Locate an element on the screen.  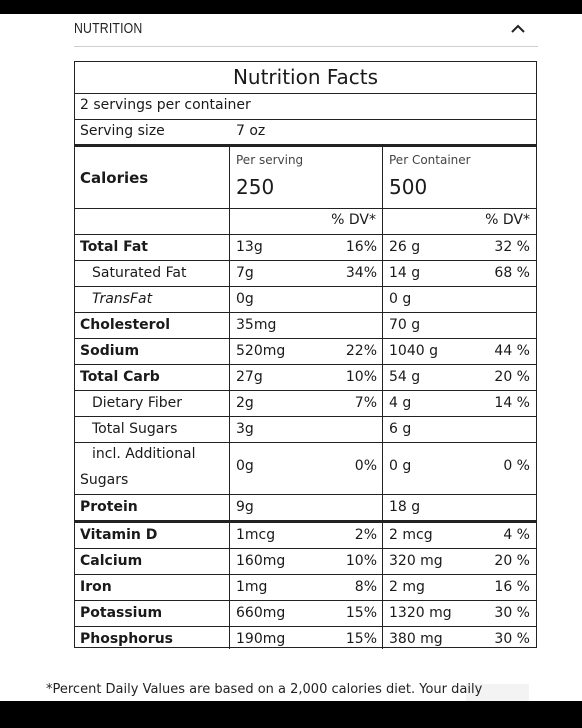
calories-label: Calories is located at coordinates (114, 178).